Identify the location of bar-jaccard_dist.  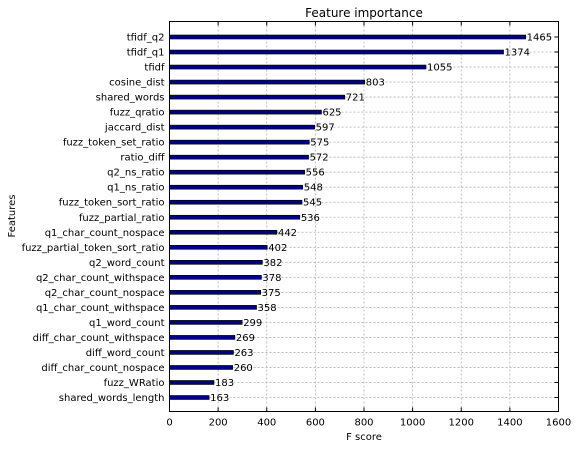
(242, 127).